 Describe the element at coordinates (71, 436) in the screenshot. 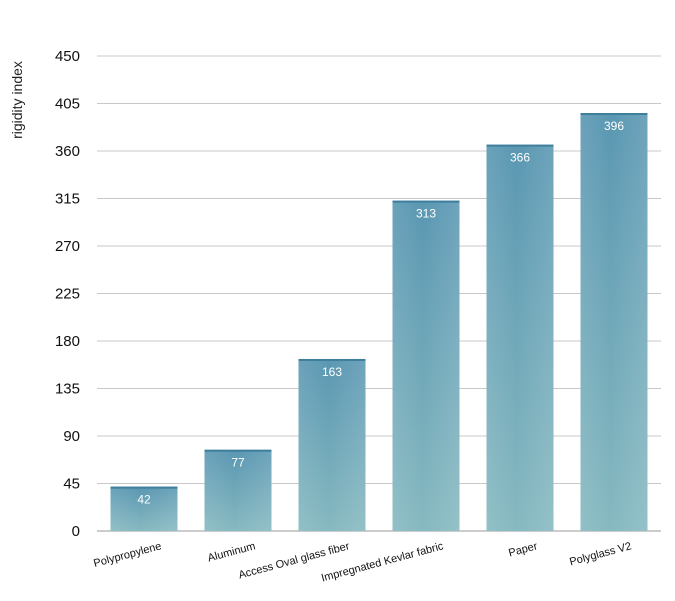

I see `y-tick-label: 90` at that location.